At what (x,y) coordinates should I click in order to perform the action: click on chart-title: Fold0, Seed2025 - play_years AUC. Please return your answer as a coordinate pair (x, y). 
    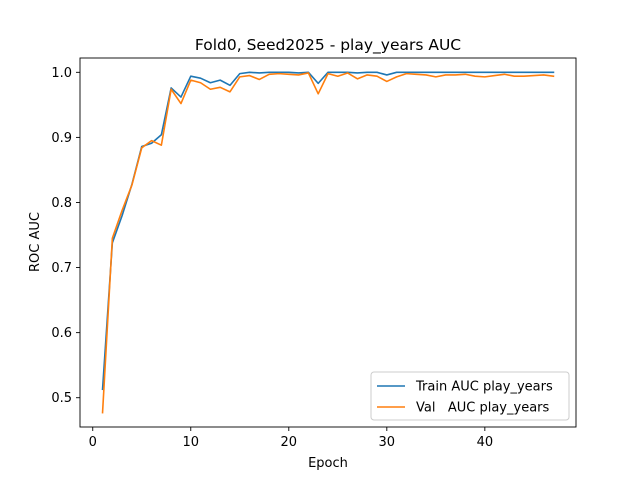
    Looking at the image, I should click on (328, 45).